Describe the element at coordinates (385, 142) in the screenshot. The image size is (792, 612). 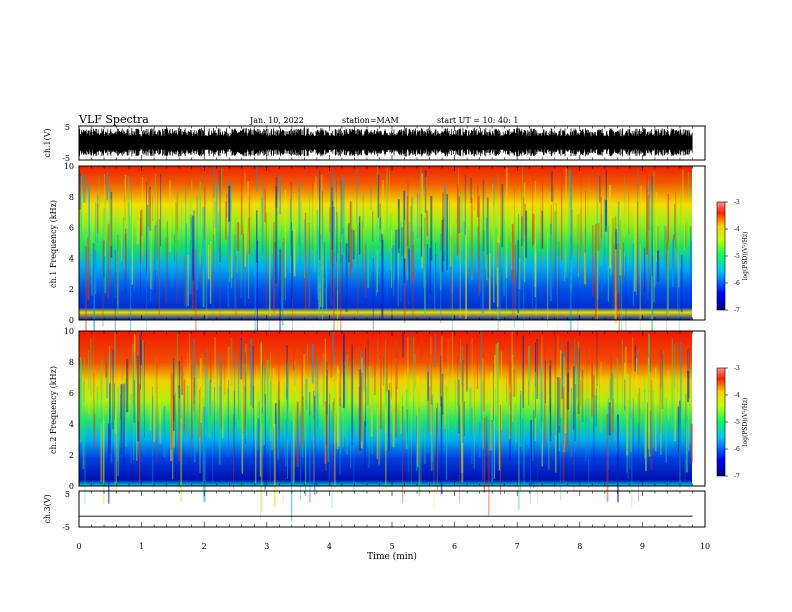
I see `ch1-waveform-trace` at that location.